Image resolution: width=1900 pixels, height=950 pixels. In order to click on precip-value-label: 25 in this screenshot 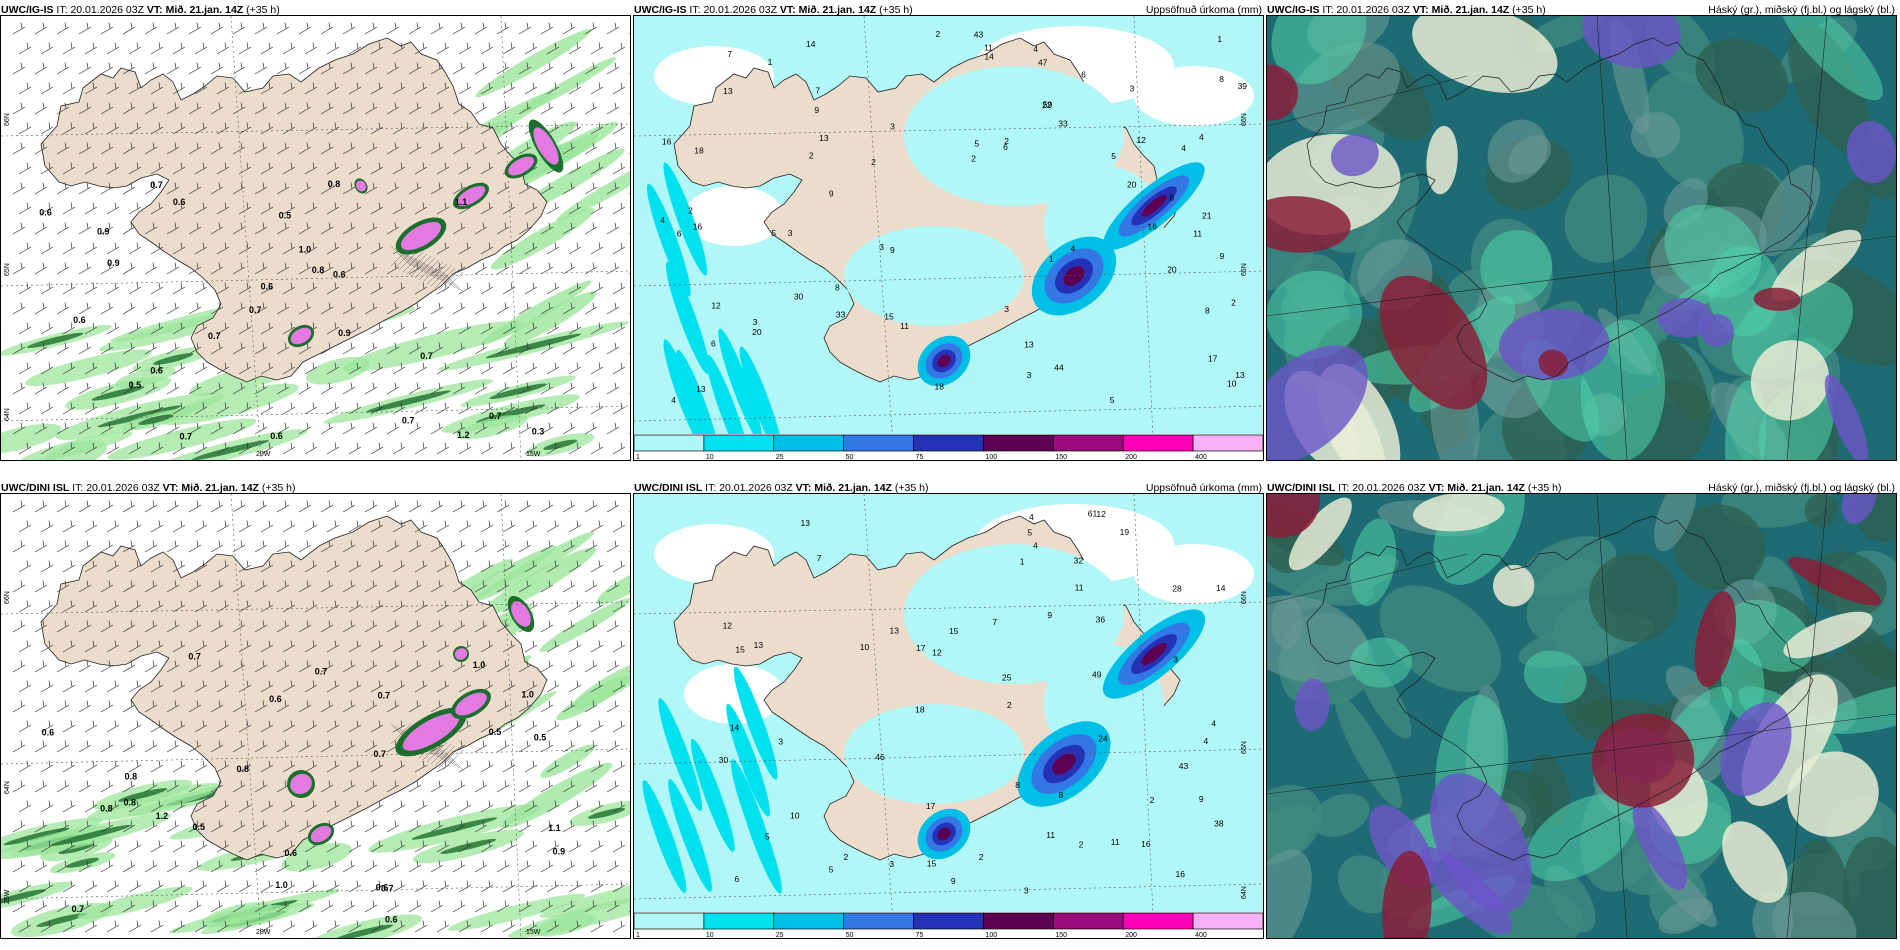, I will do `click(1007, 677)`.